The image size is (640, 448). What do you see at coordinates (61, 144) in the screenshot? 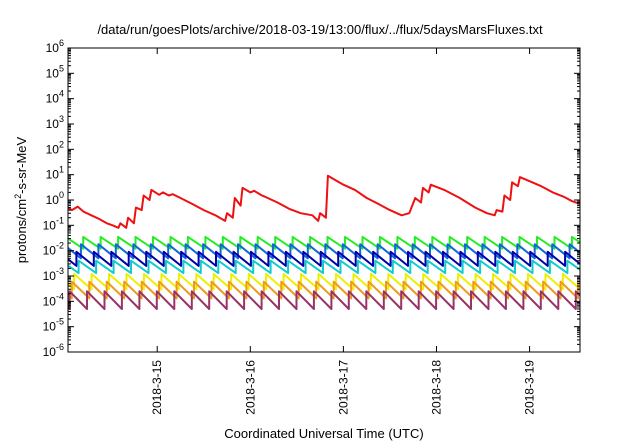
I see `y-tick-label-exp: 2` at bounding box center [61, 144].